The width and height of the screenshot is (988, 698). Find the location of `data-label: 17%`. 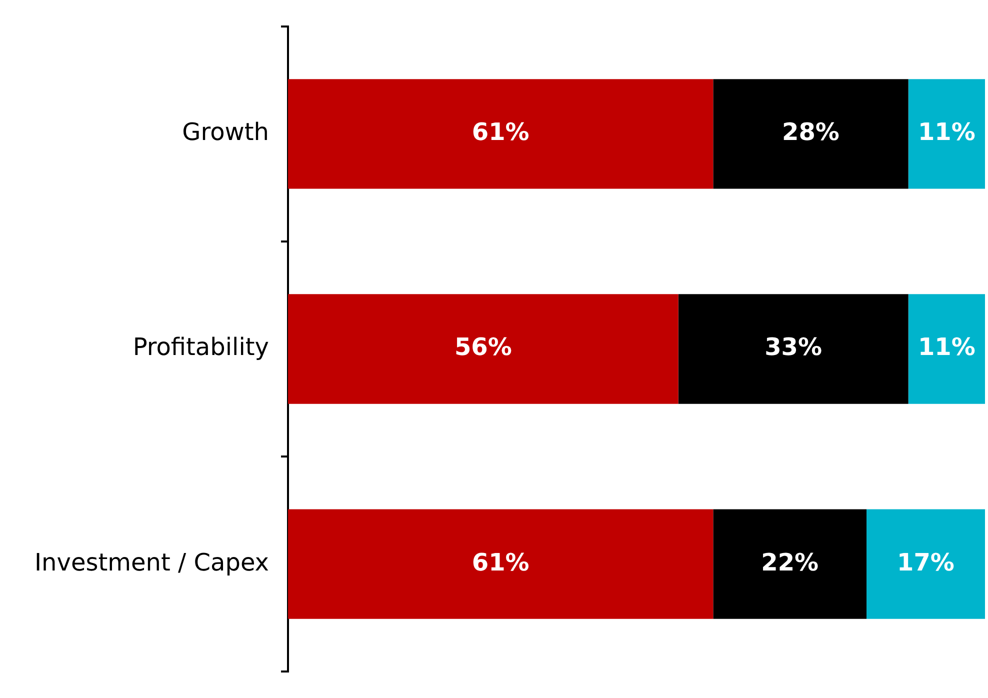

data-label: 17% is located at coordinates (925, 562).